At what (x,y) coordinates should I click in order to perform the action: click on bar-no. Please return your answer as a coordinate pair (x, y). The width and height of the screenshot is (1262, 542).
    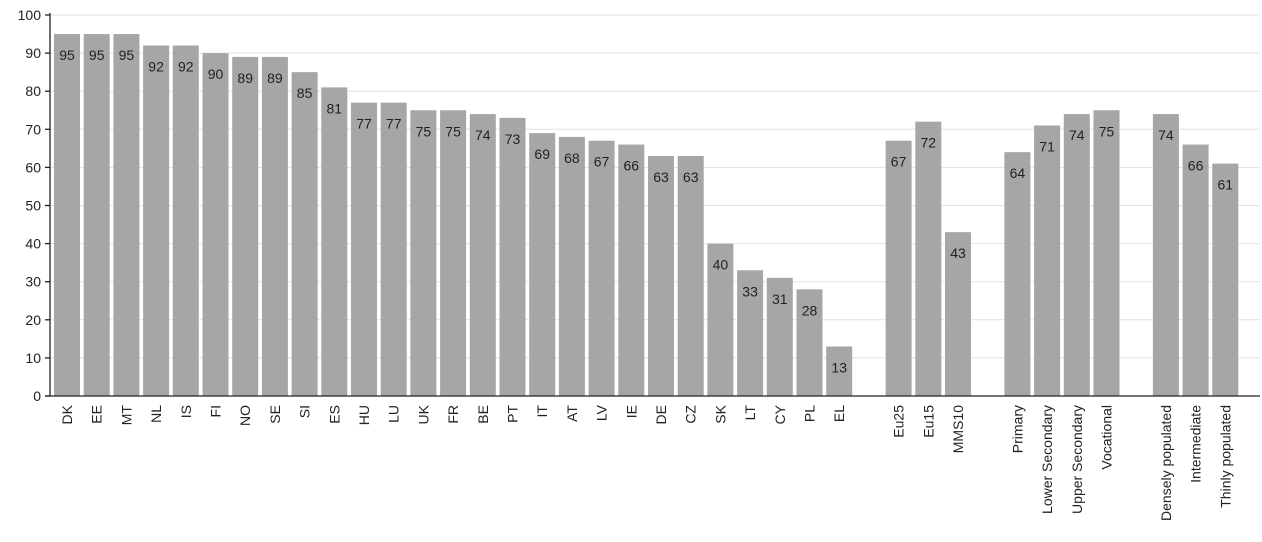
    Looking at the image, I should click on (245, 226).